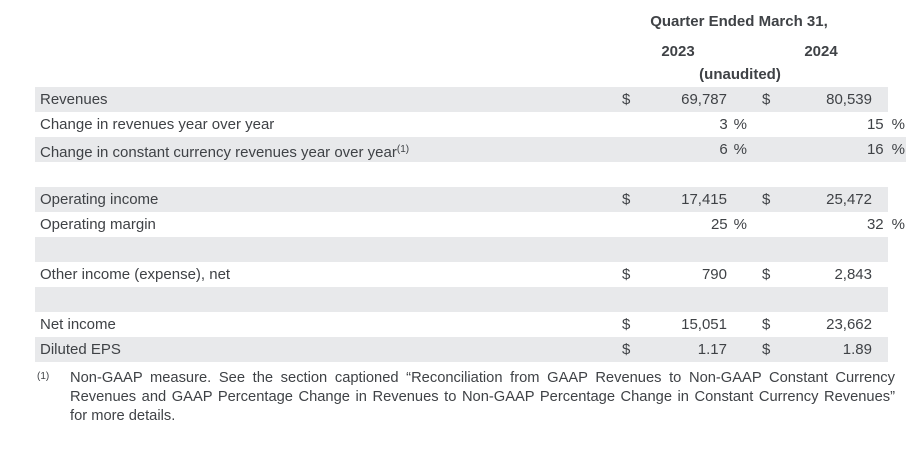 This screenshot has width=924, height=456. Describe the element at coordinates (875, 149) in the screenshot. I see `percent-number: 16` at that location.